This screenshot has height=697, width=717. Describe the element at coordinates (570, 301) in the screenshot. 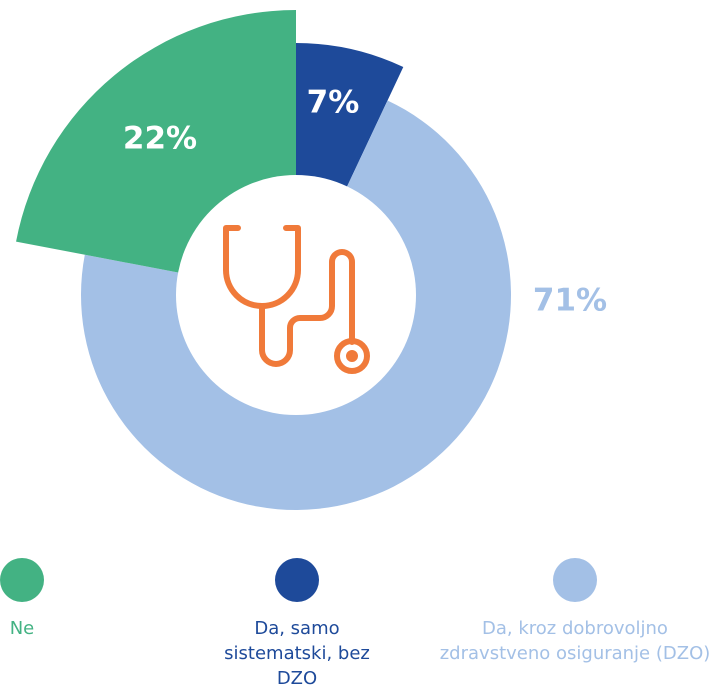

I see `data-label: 71%` at that location.